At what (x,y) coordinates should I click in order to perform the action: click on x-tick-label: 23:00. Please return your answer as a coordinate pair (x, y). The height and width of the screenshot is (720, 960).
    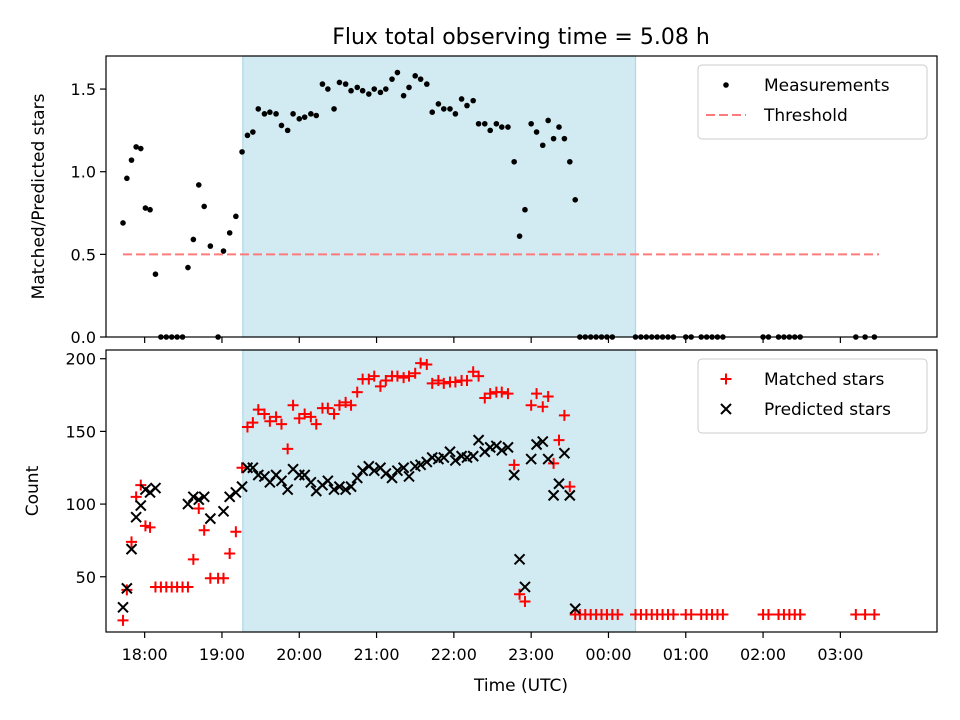
    Looking at the image, I should click on (531, 654).